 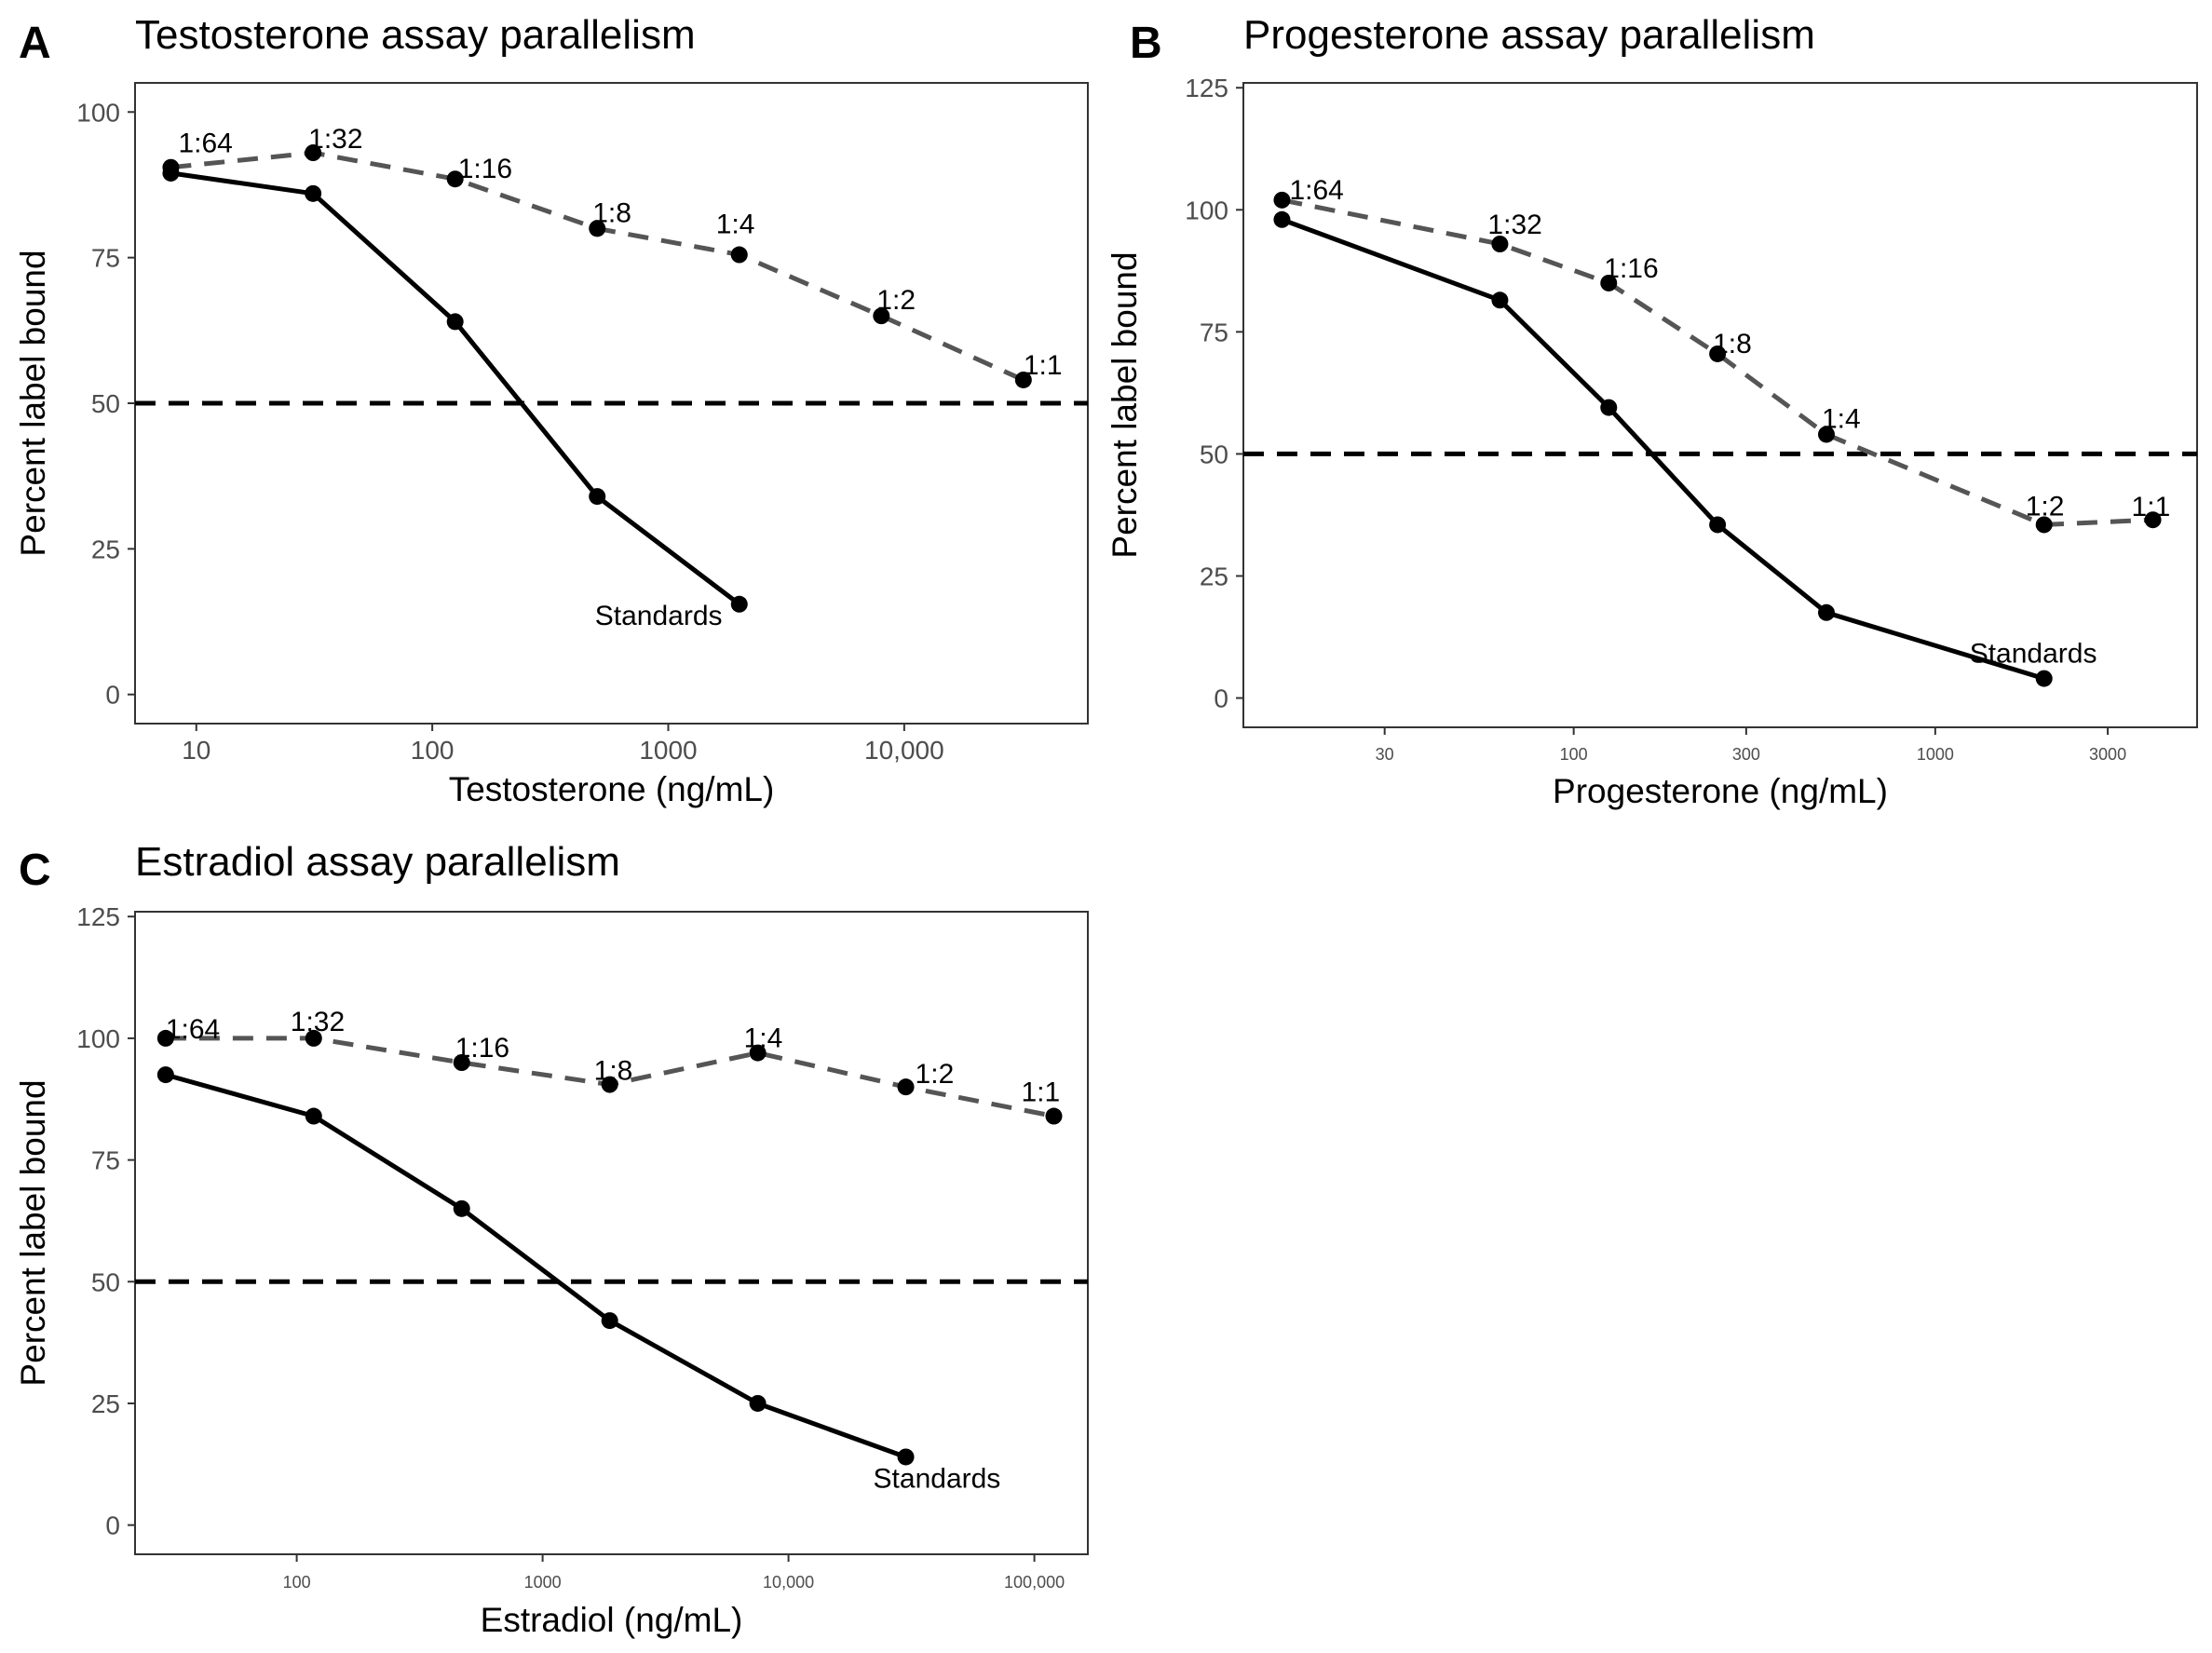 I want to click on panel-title: Estradiol assay parallelism, so click(x=378, y=862).